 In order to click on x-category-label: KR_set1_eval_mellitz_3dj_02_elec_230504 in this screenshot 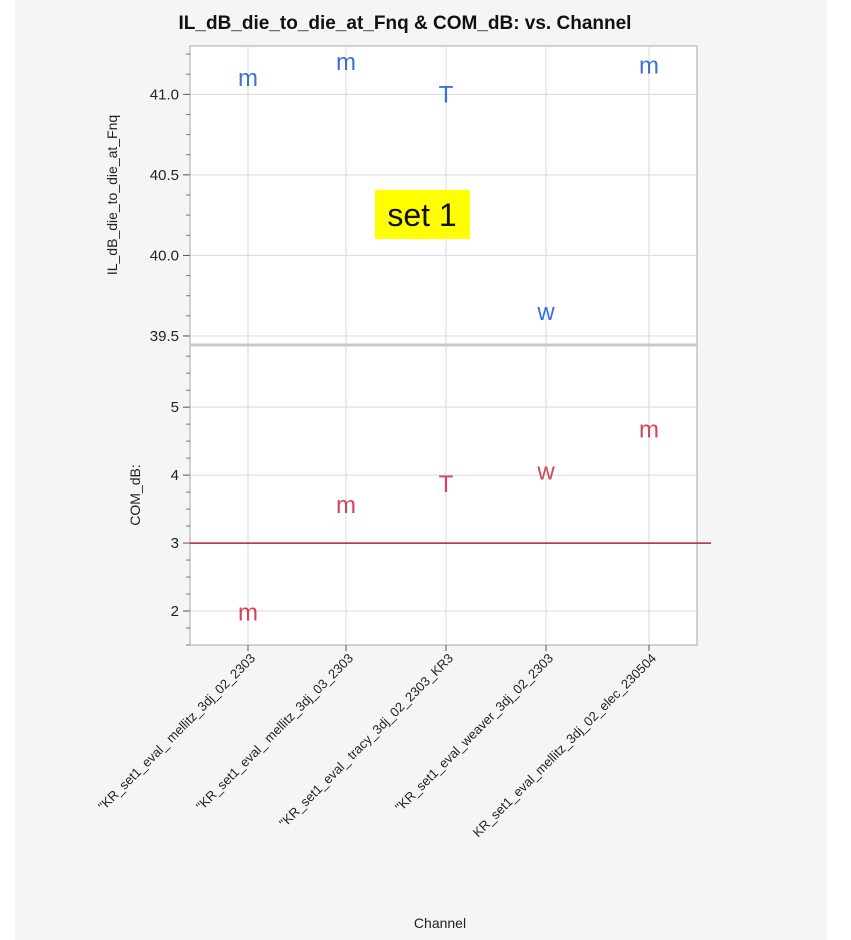, I will do `click(564, 745)`.